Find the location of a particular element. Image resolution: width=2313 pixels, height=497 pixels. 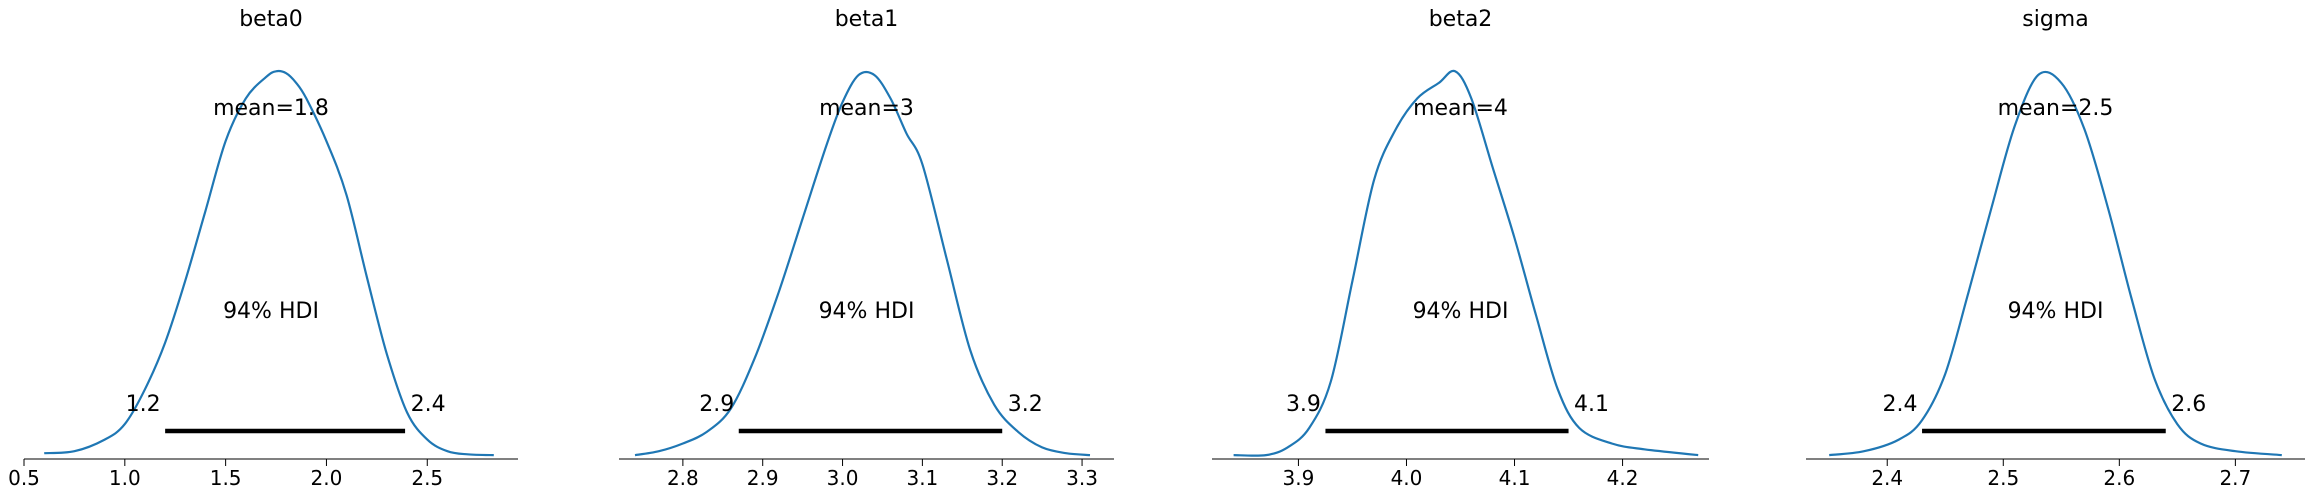

panel-title: beta2 is located at coordinates (1461, 19).